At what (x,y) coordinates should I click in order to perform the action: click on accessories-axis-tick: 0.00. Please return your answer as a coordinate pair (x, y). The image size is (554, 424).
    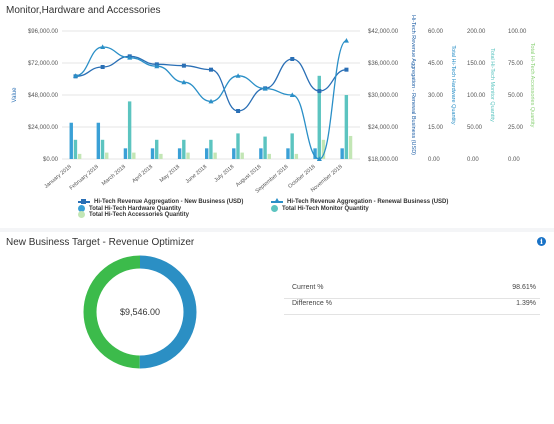
    Looking at the image, I should click on (514, 160).